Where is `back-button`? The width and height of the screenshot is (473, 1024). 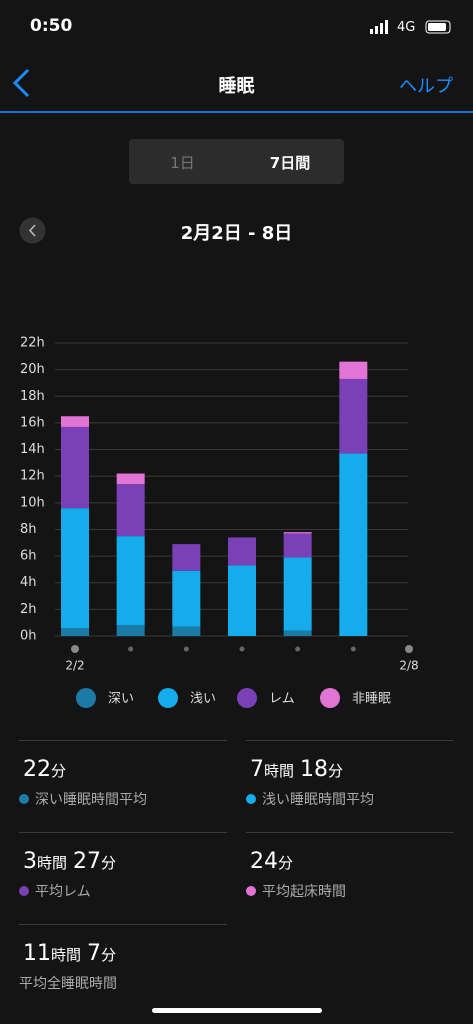
back-button is located at coordinates (22, 83).